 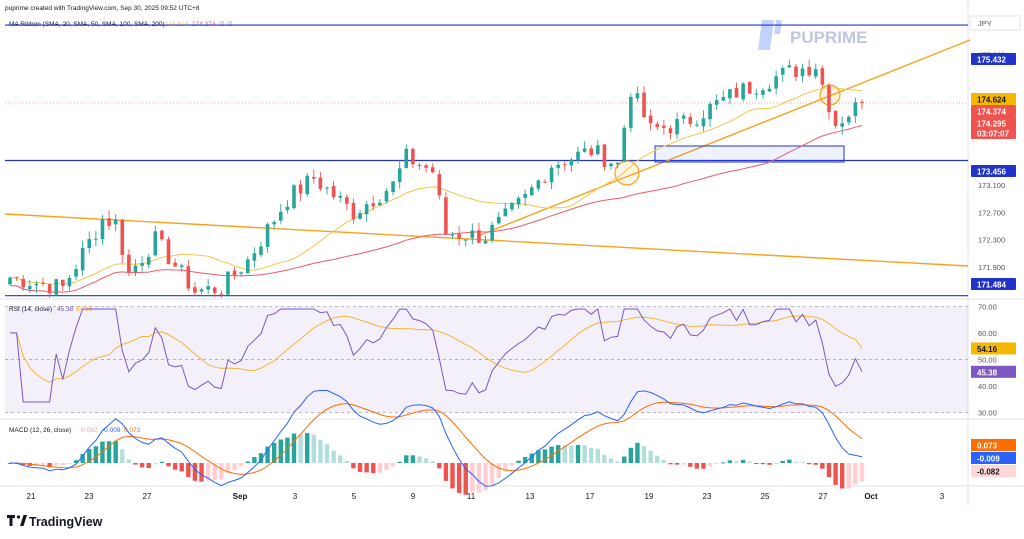 I want to click on breakout-marker, so click(x=627, y=173).